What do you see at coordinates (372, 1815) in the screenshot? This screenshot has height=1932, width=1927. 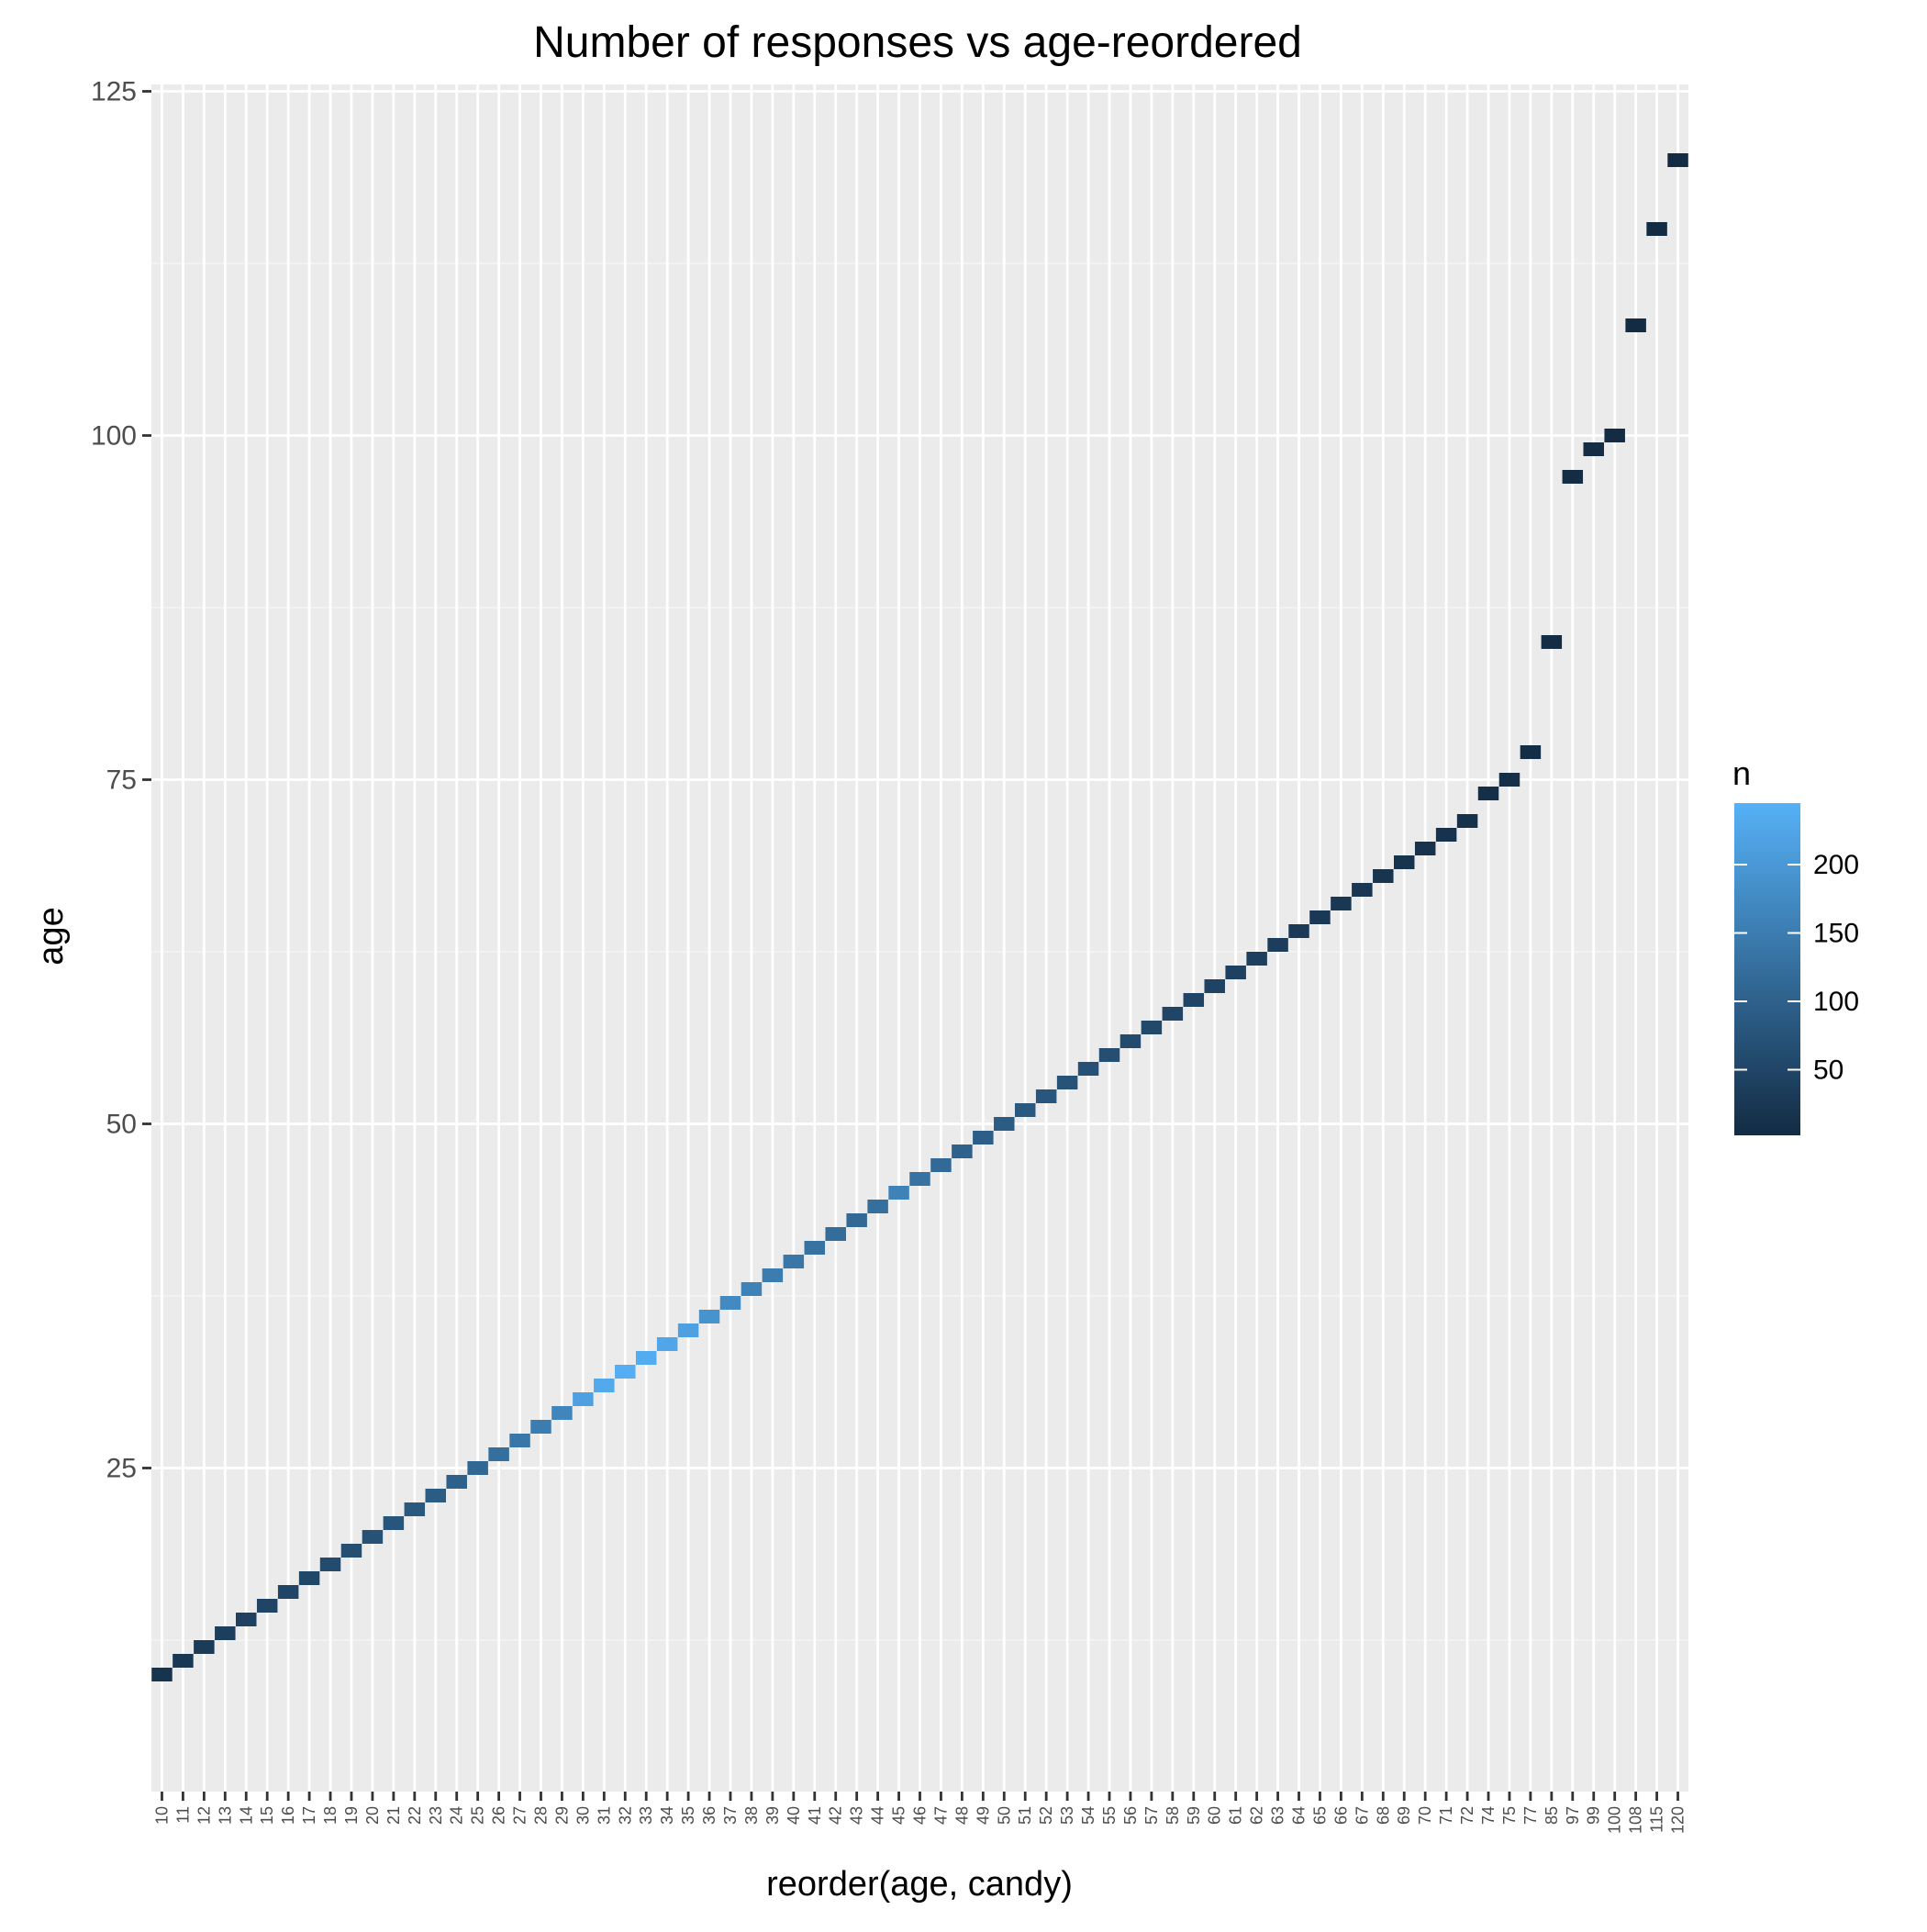 I see `x-tick-label: 20` at bounding box center [372, 1815].